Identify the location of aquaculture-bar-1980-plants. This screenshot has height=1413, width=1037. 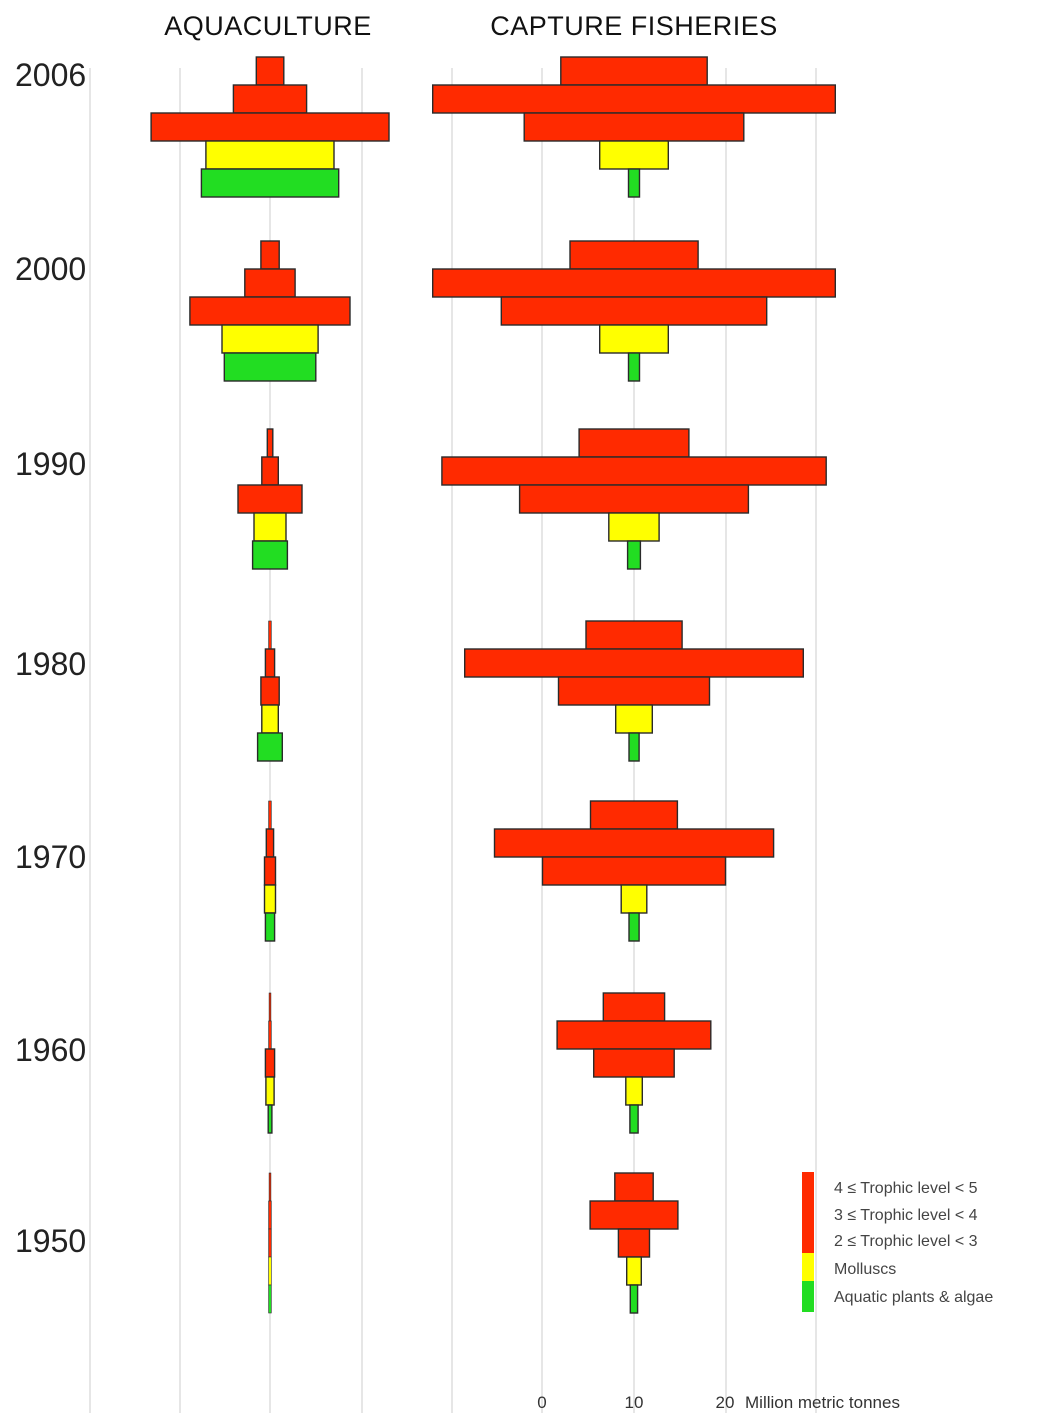
(270, 747).